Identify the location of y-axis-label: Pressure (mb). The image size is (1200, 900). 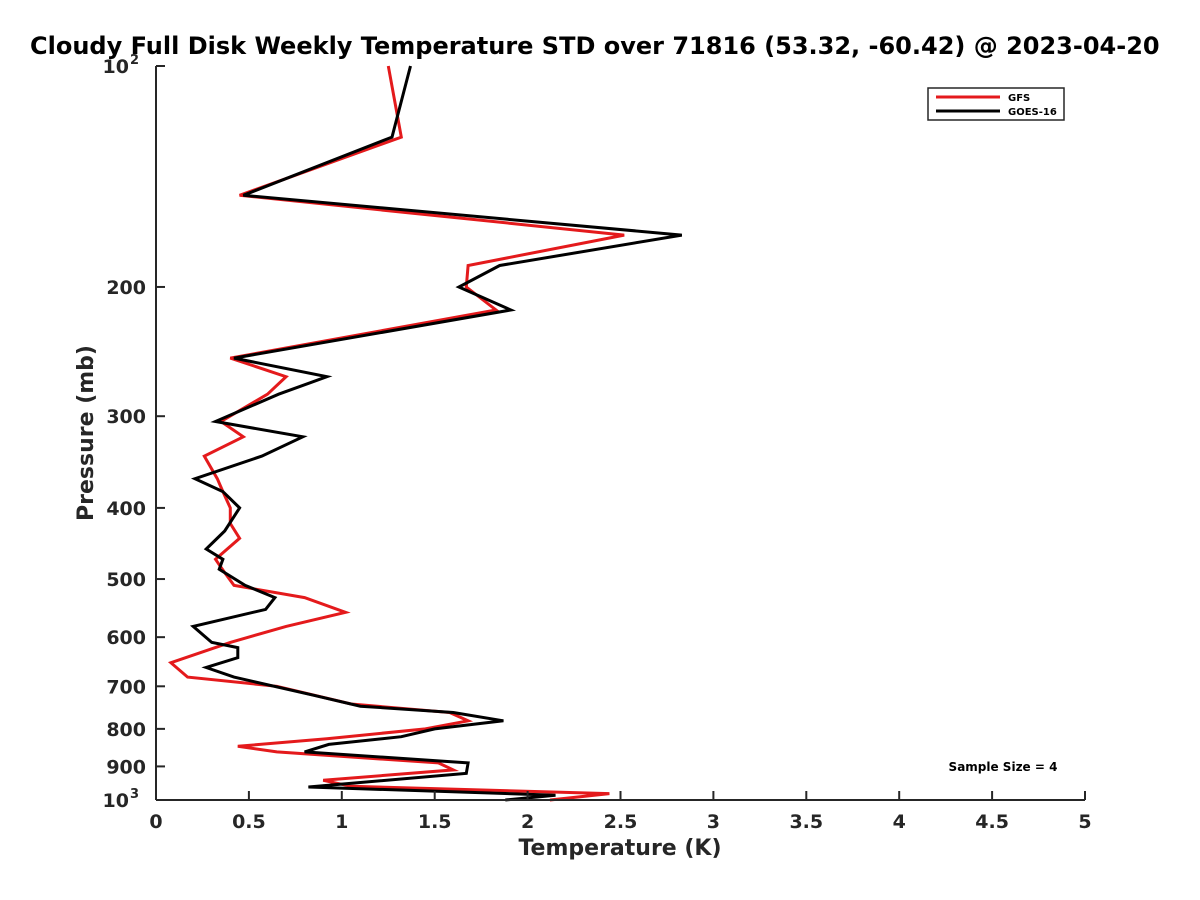
(86, 433).